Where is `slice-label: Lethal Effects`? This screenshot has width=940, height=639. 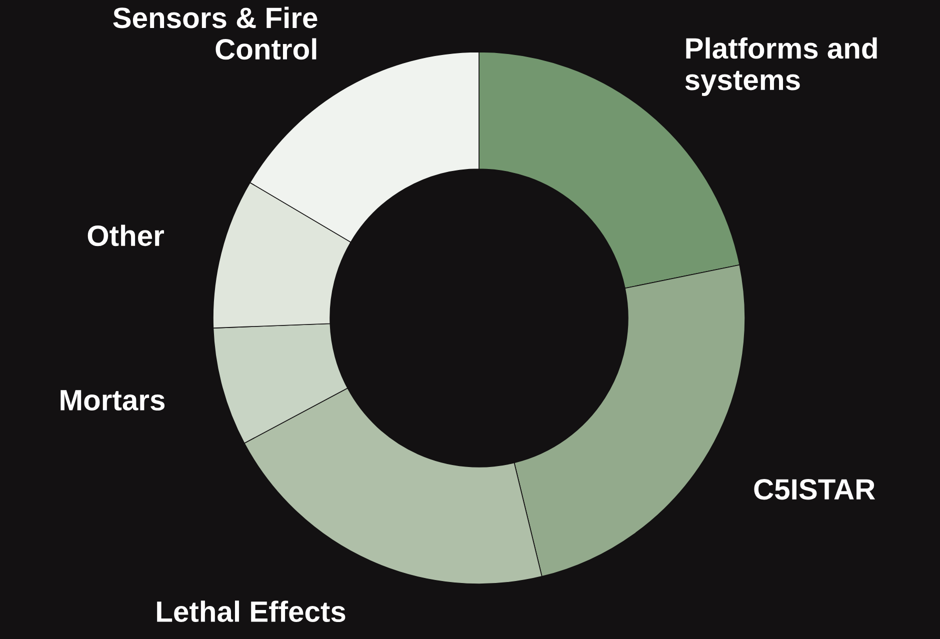 slice-label: Lethal Effects is located at coordinates (251, 611).